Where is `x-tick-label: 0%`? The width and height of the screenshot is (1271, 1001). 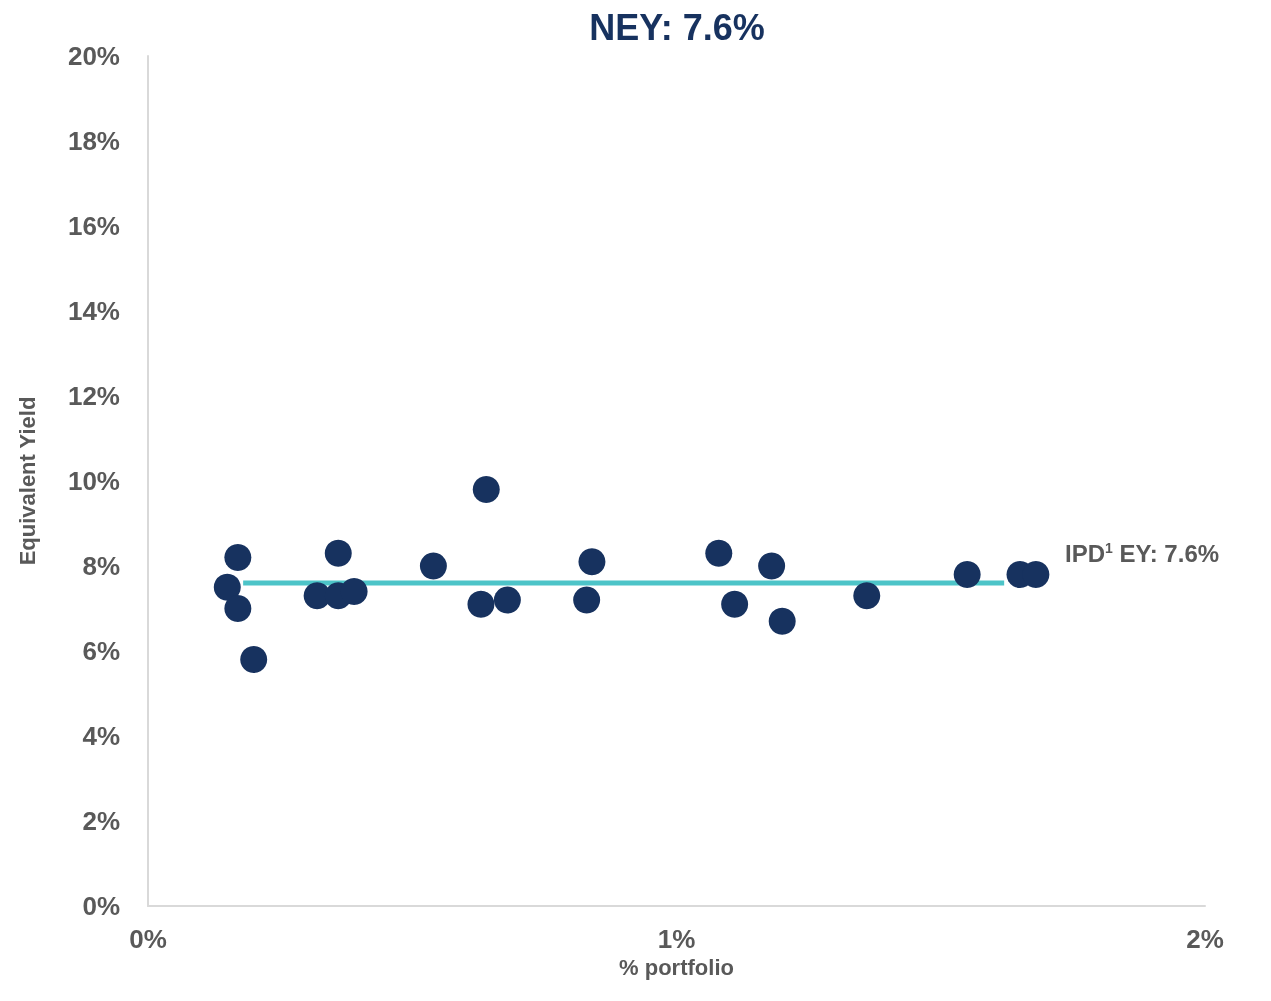 x-tick-label: 0% is located at coordinates (148, 939).